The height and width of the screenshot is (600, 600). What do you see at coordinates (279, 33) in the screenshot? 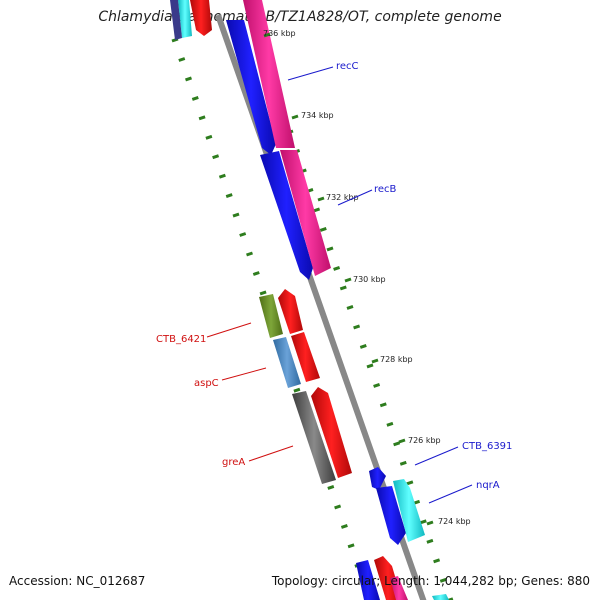
I see `ruler-label: 736 kbp` at bounding box center [279, 33].